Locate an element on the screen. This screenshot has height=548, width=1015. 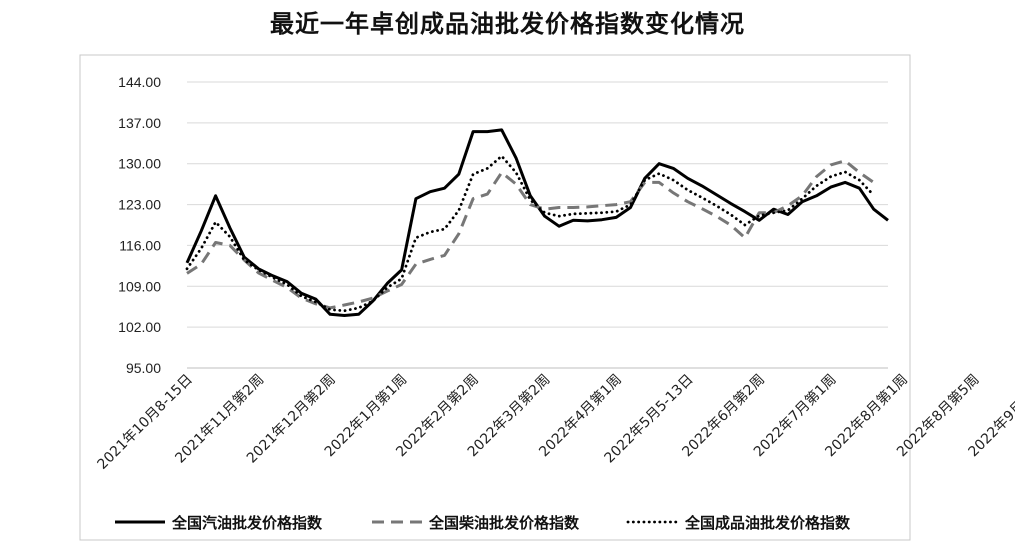
y-tick-label: 123.00 is located at coordinates (139, 205).